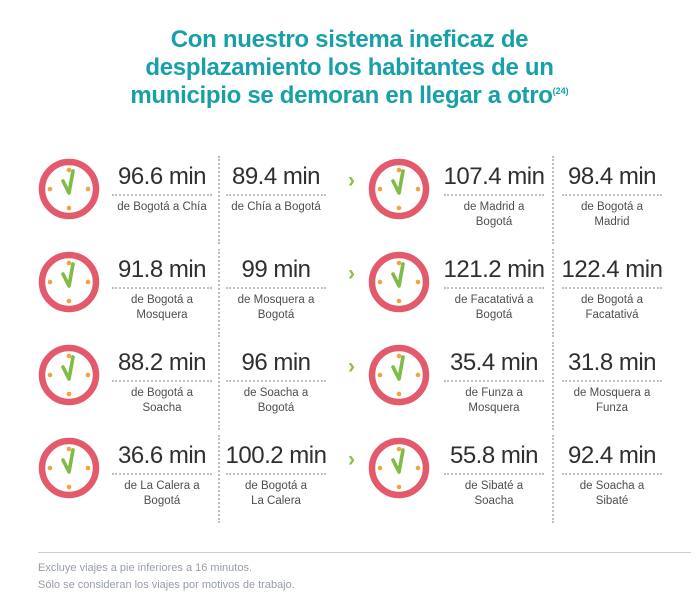  Describe the element at coordinates (494, 270) in the screenshot. I see `stat-value: 121.2 min` at that location.